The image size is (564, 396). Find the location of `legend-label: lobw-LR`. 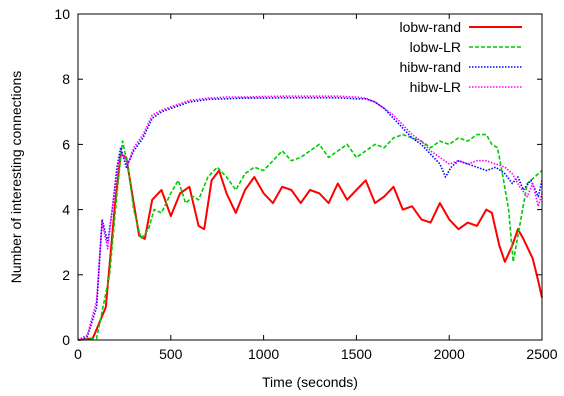

legend-label: lobw-LR is located at coordinates (435, 47).